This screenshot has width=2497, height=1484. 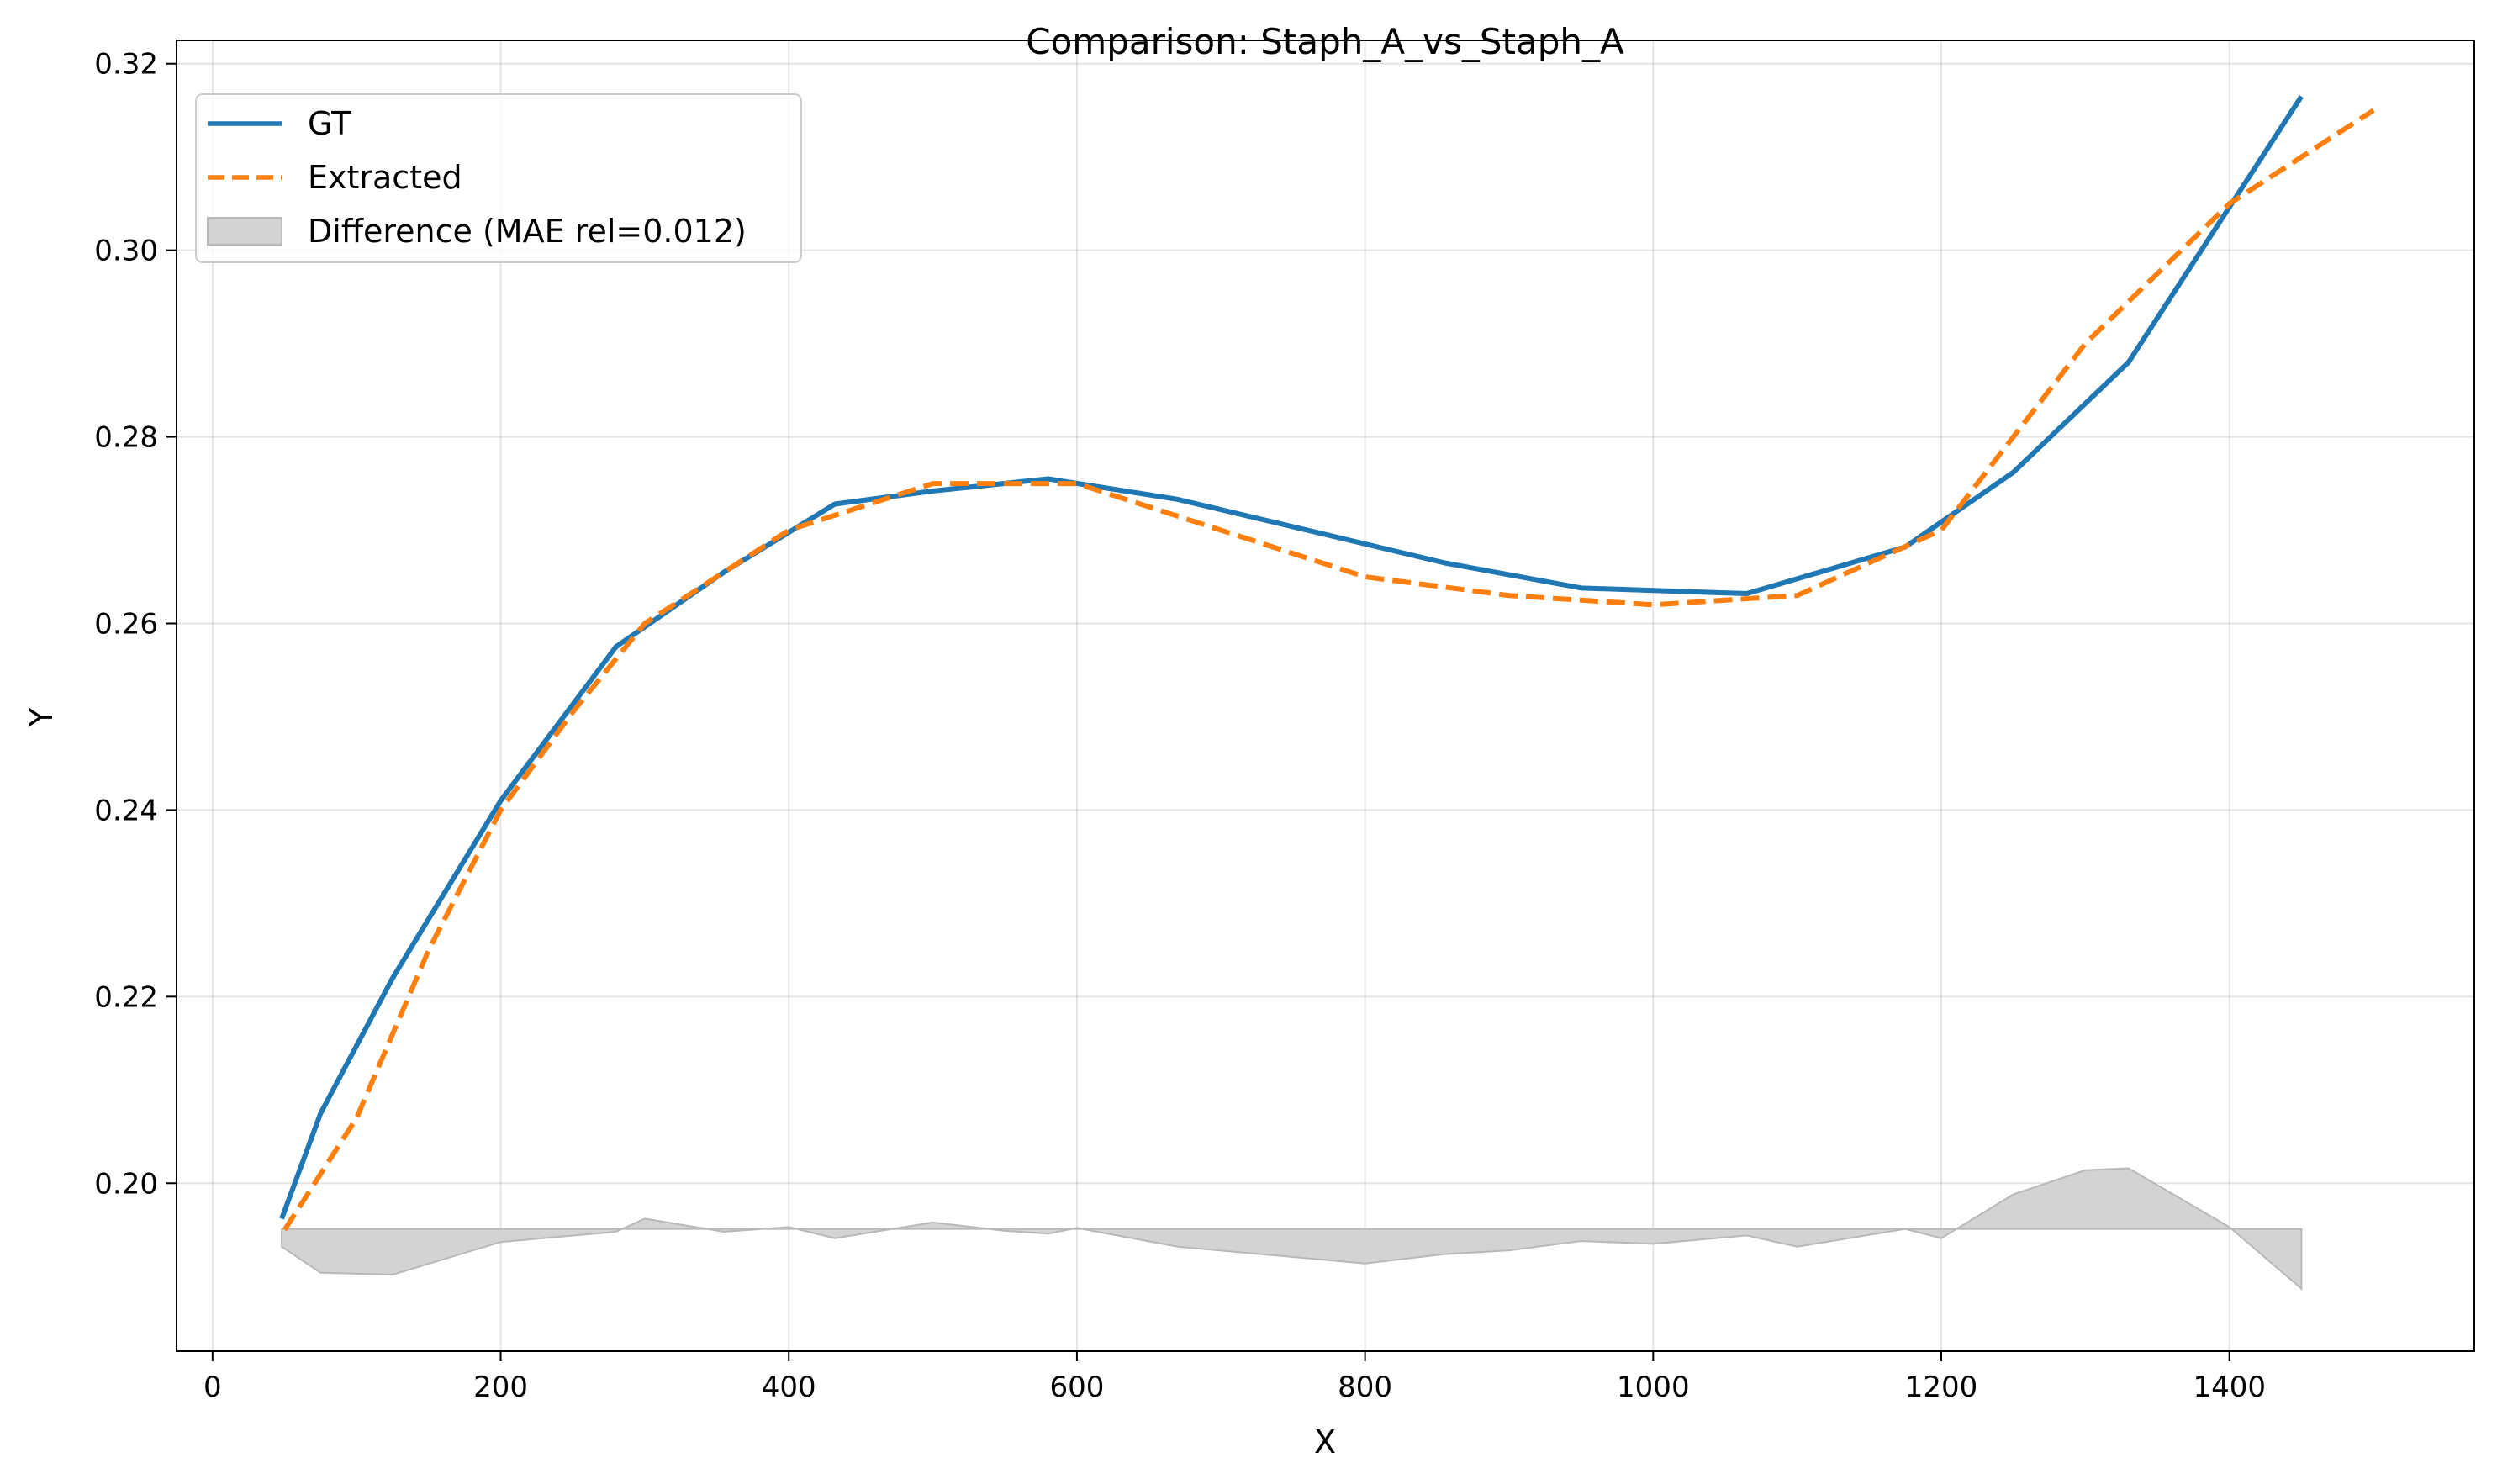 What do you see at coordinates (41, 717) in the screenshot?
I see `y-axis-label: Y` at bounding box center [41, 717].